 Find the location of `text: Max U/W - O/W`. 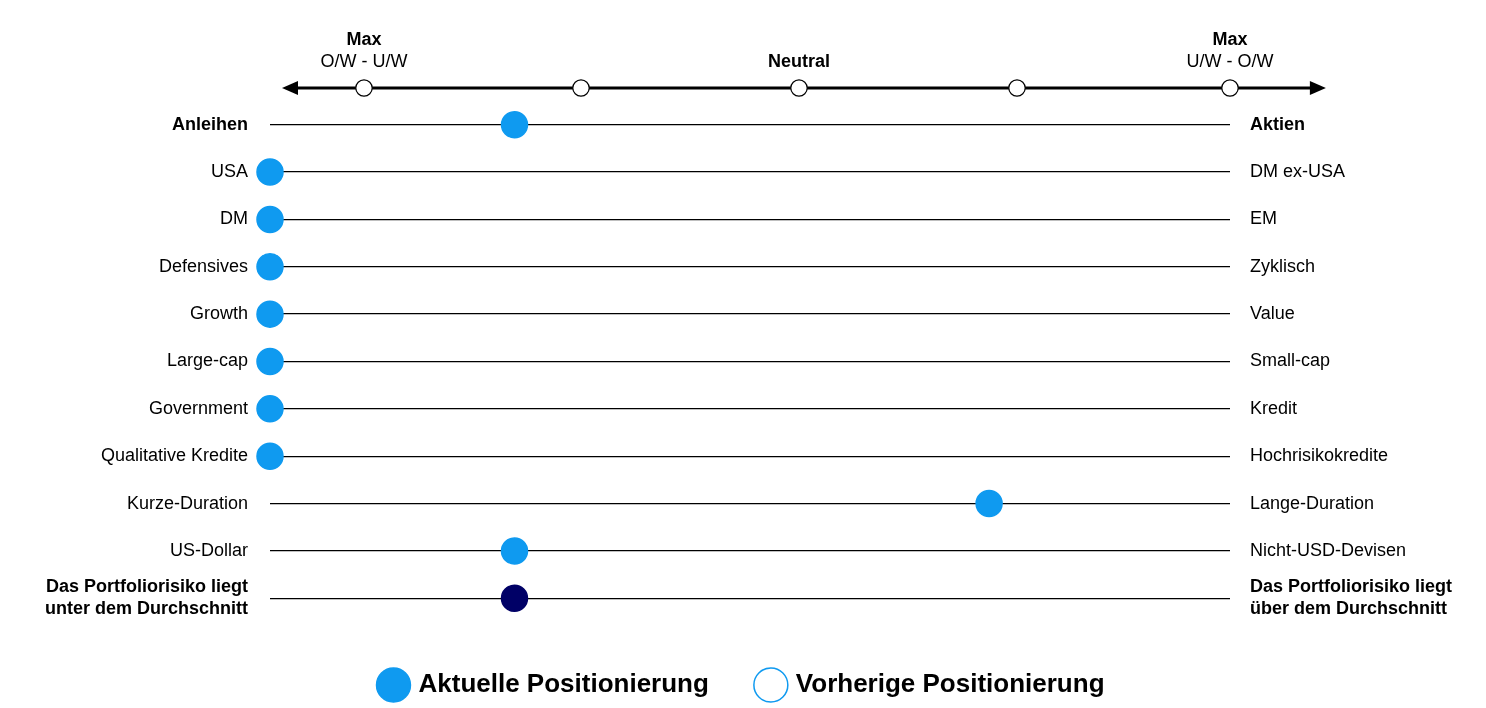

text: Max U/W - O/W is located at coordinates (1230, 50).